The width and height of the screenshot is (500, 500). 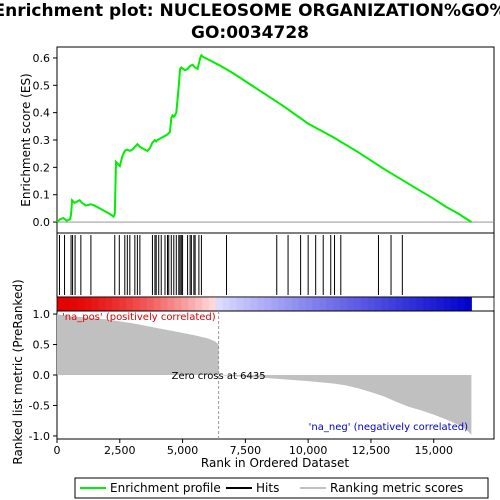 I want to click on es-y-tick-label: 0.4, so click(x=42, y=113).